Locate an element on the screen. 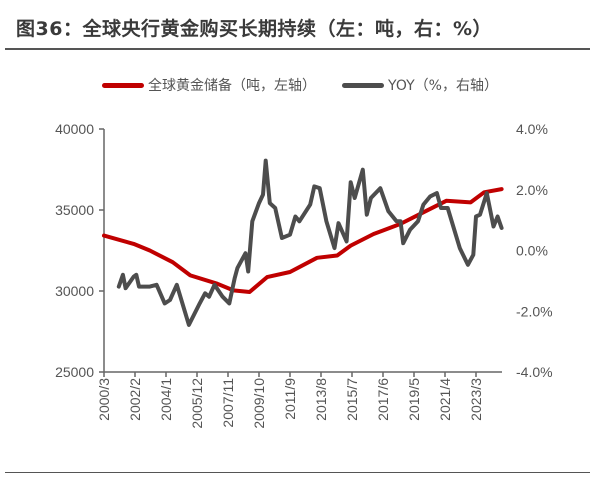 The image size is (600, 487). legend-item-yoy: YOY（%，右轴） is located at coordinates (420, 85).